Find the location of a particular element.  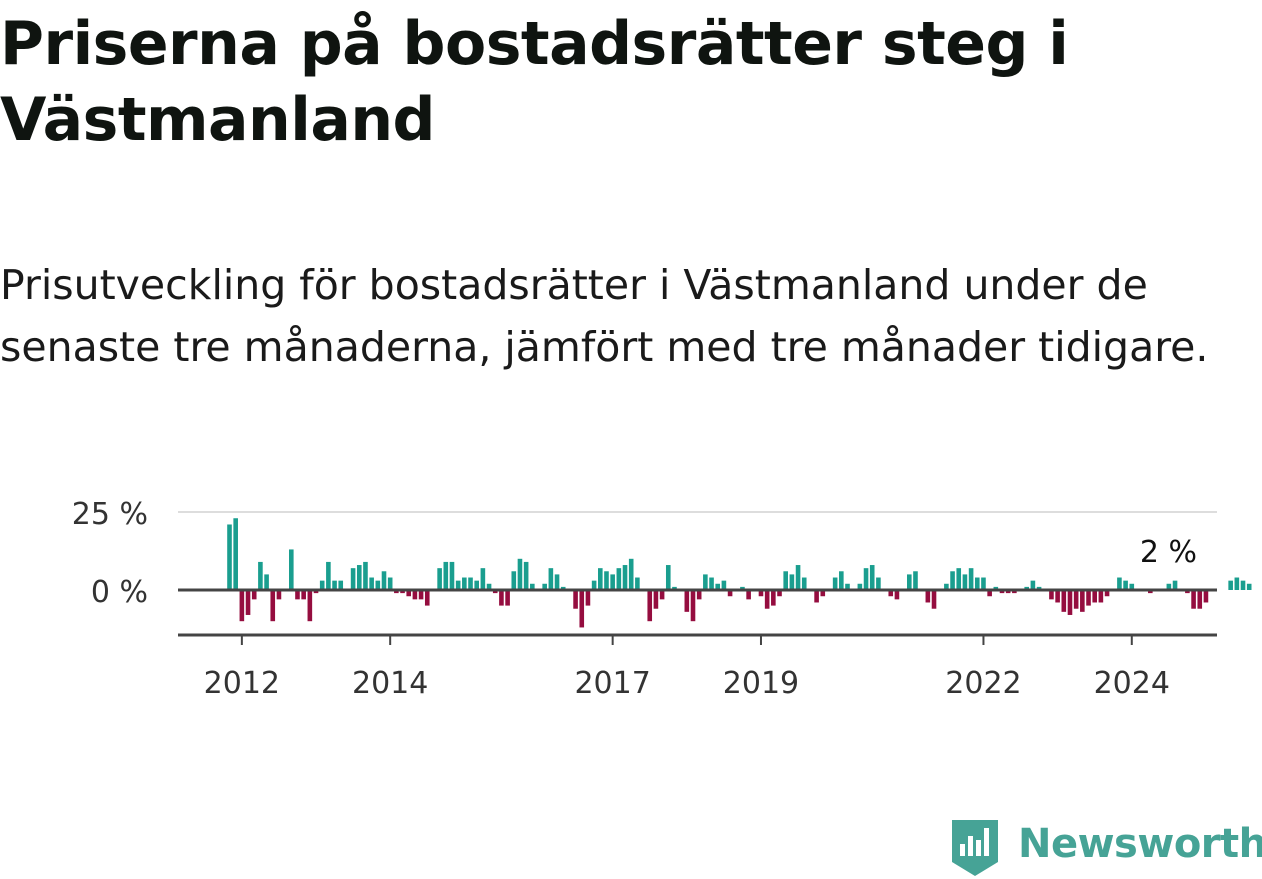

brand-name: Newsworthy is located at coordinates (1140, 844).